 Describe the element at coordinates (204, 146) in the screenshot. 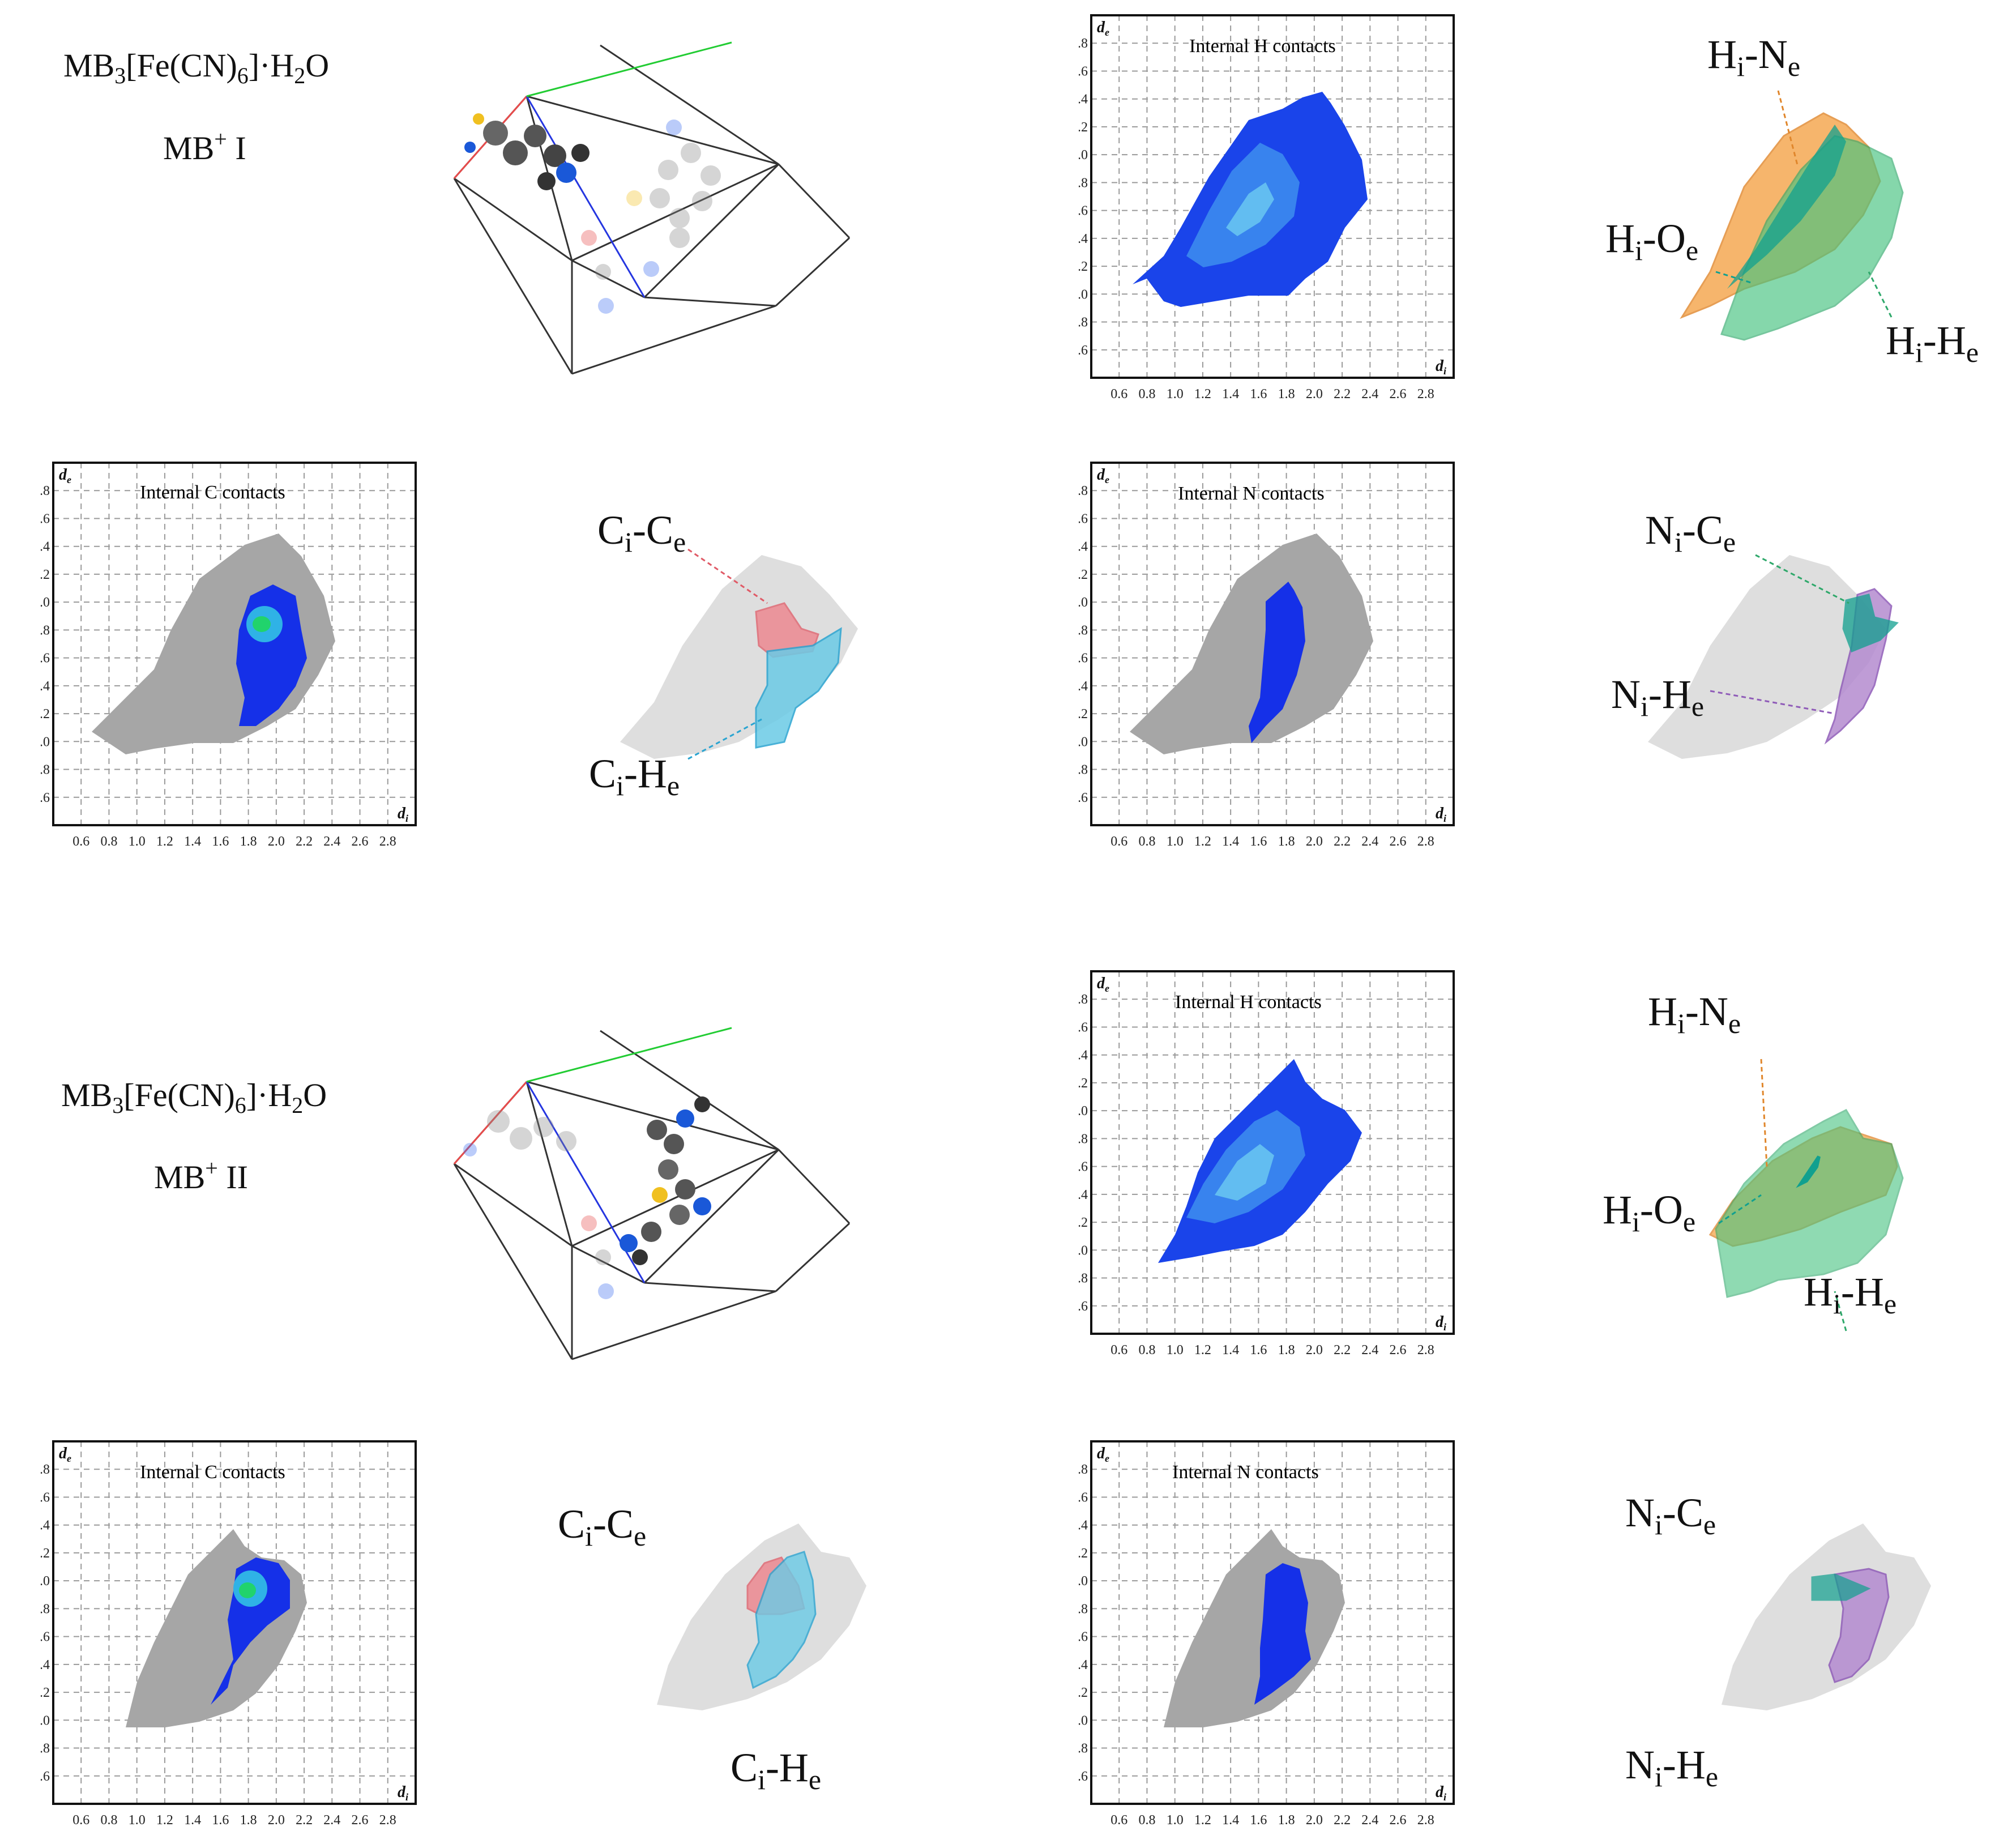

I see `cation-label: MB+ I` at that location.